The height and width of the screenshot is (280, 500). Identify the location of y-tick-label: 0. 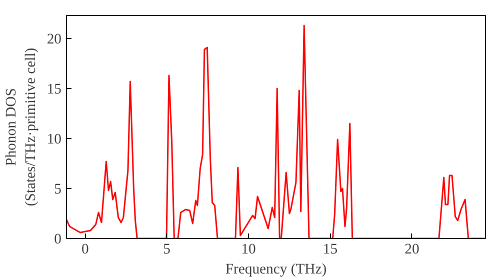
(58, 240).